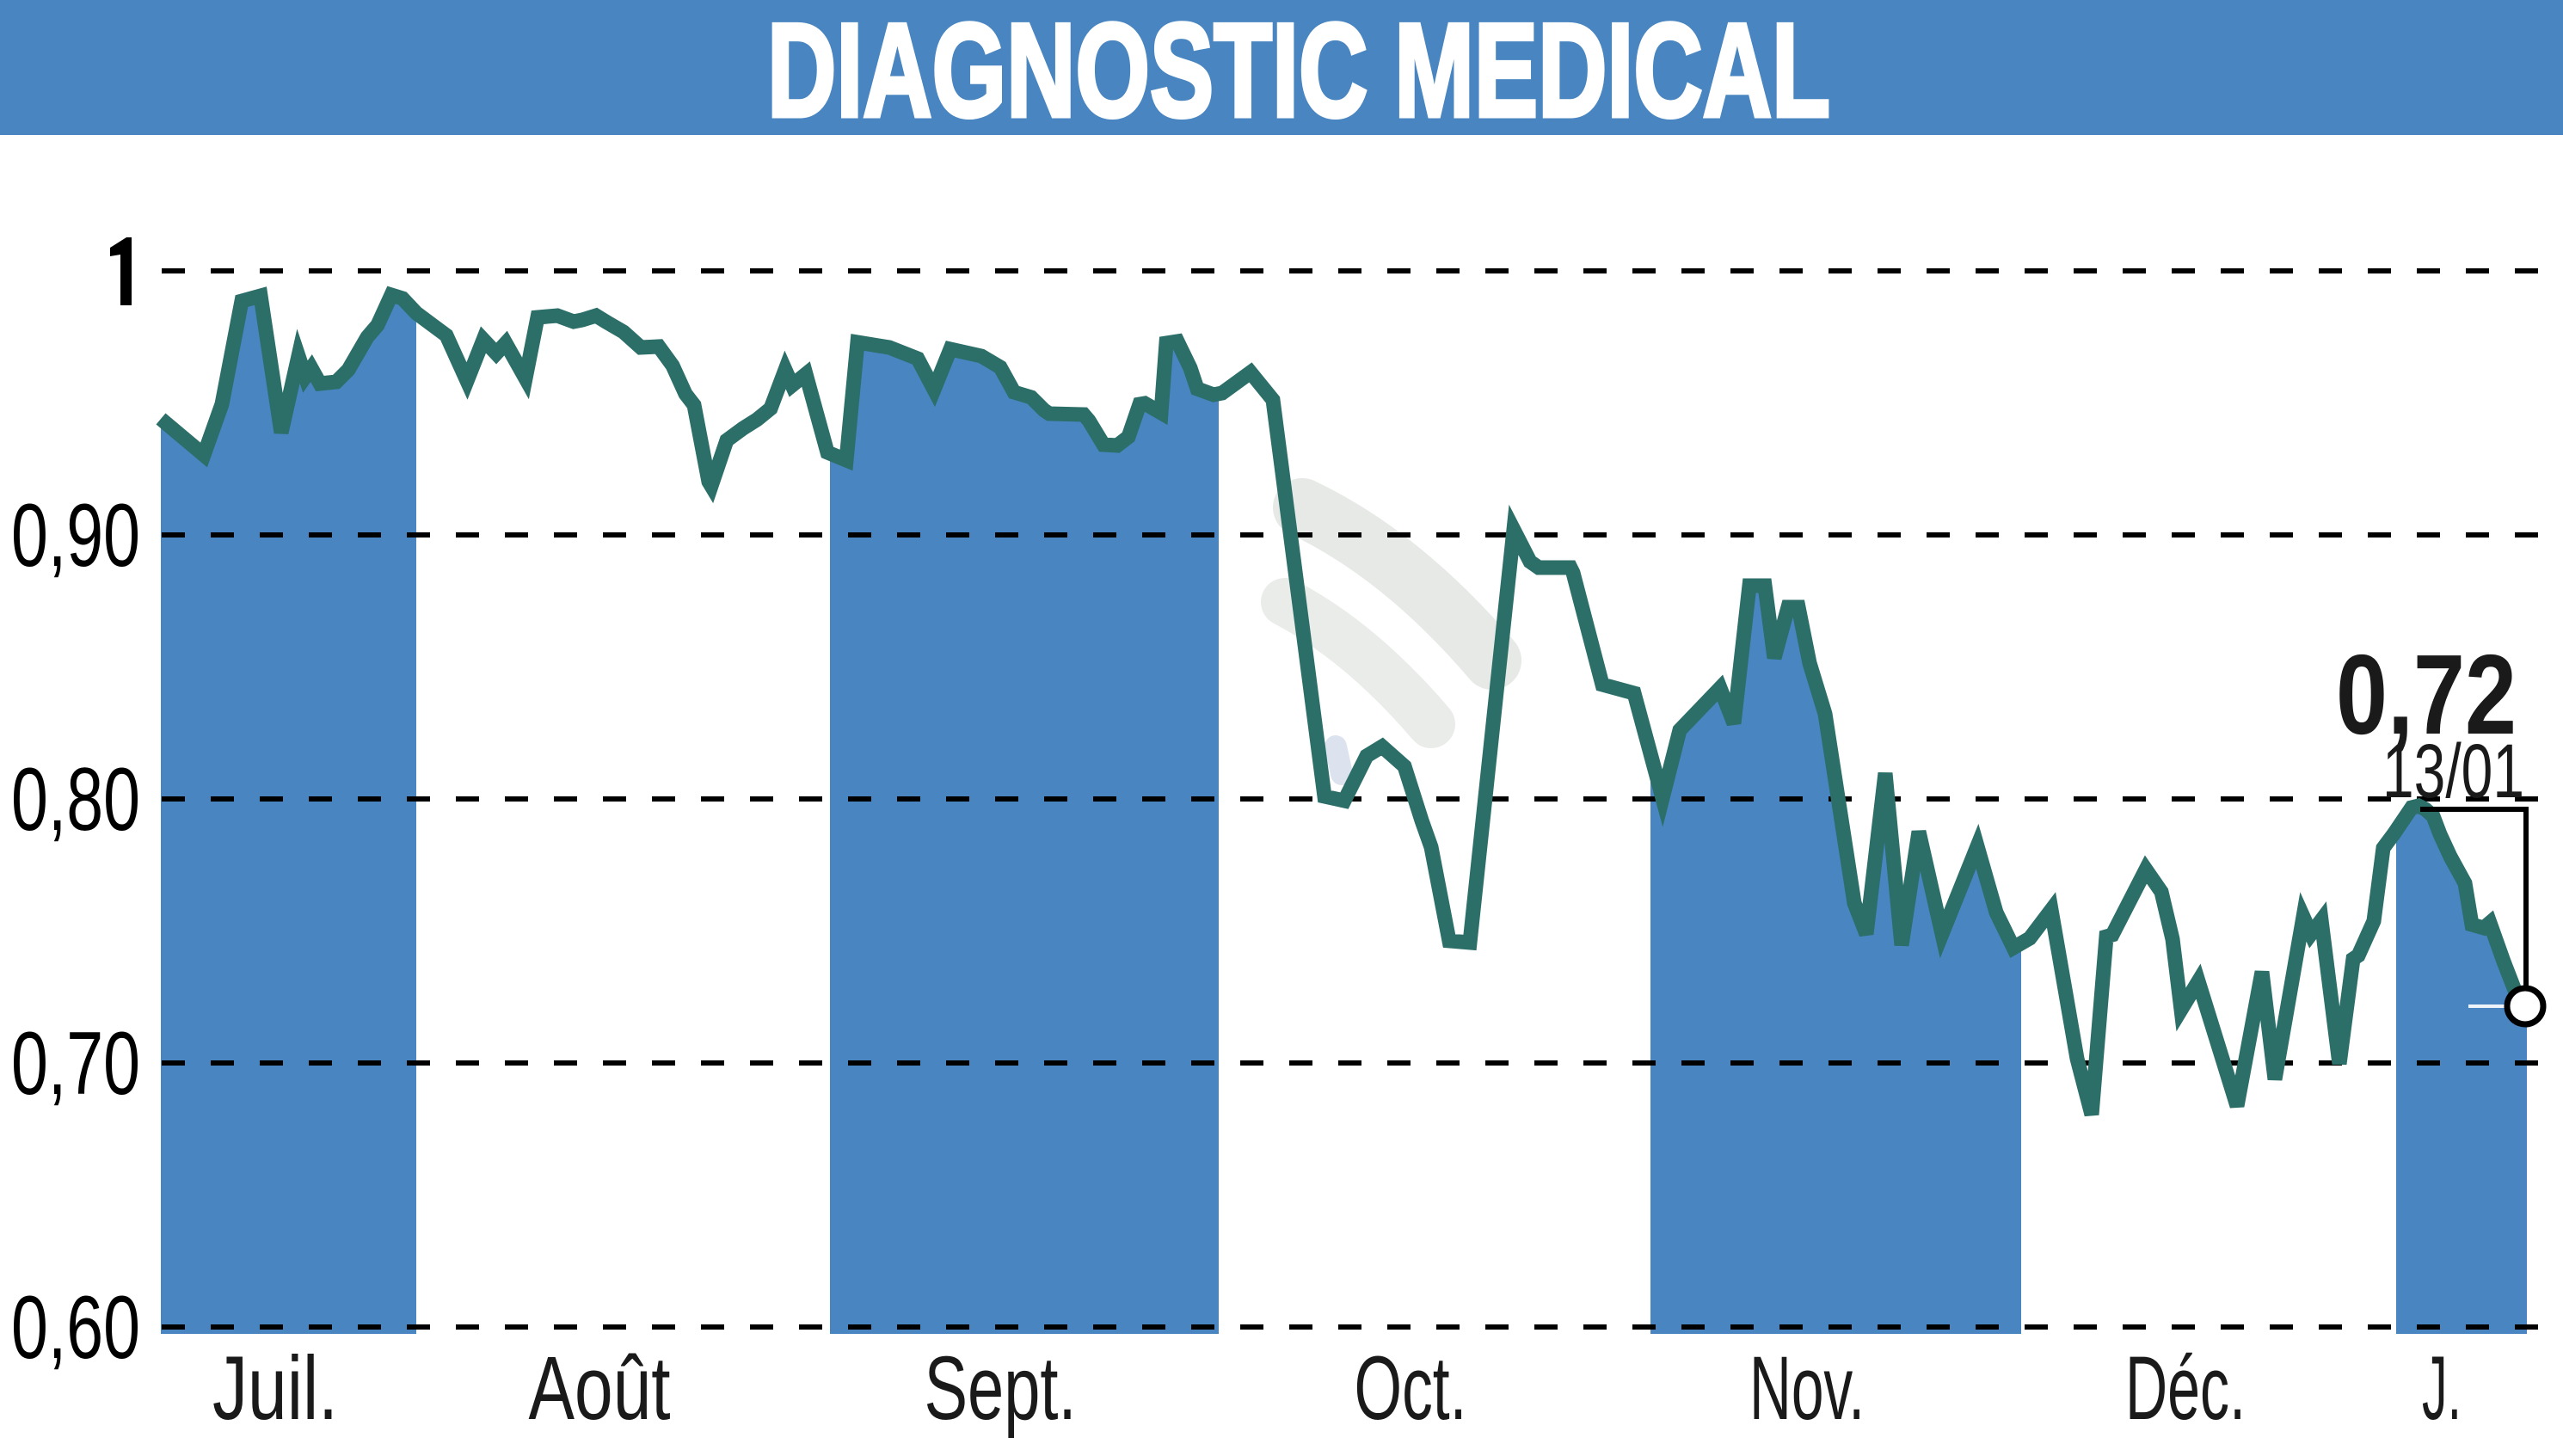 The width and height of the screenshot is (2563, 1456). What do you see at coordinates (75, 1064) in the screenshot?
I see `svg-text: 0,70` at bounding box center [75, 1064].